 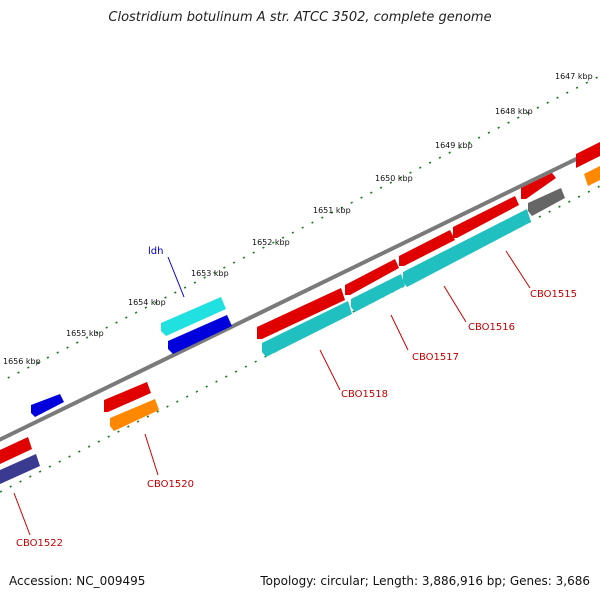 I want to click on gene-label-ldh: ldh, so click(x=155, y=251).